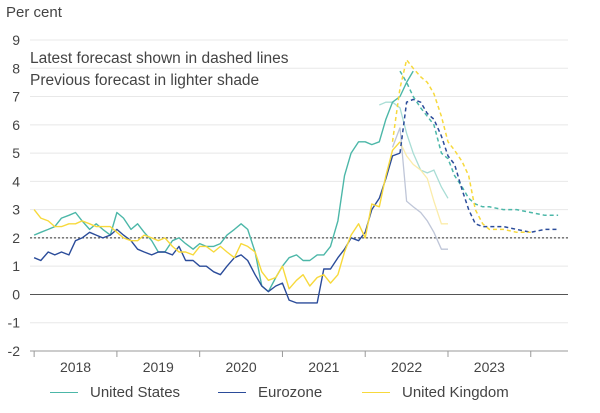 Image resolution: width=600 pixels, height=413 pixels. I want to click on legend-item-united-states: United States, so click(115, 392).